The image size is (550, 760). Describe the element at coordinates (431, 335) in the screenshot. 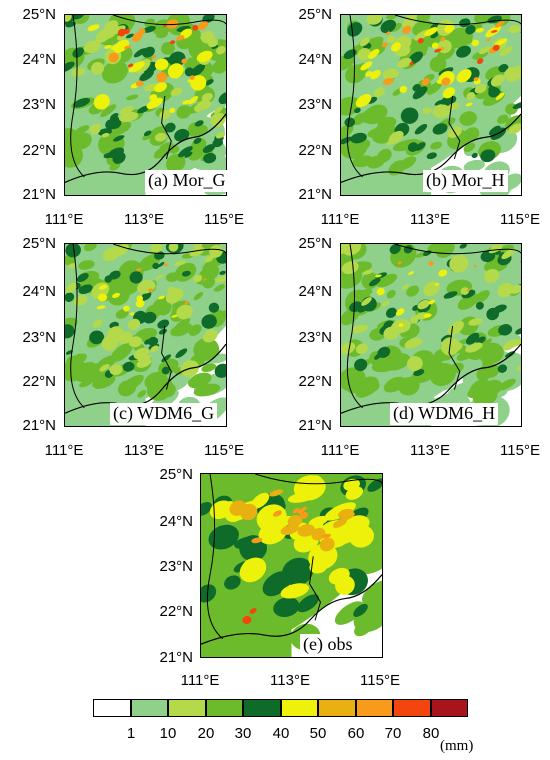

I see `map-panel-d` at that location.